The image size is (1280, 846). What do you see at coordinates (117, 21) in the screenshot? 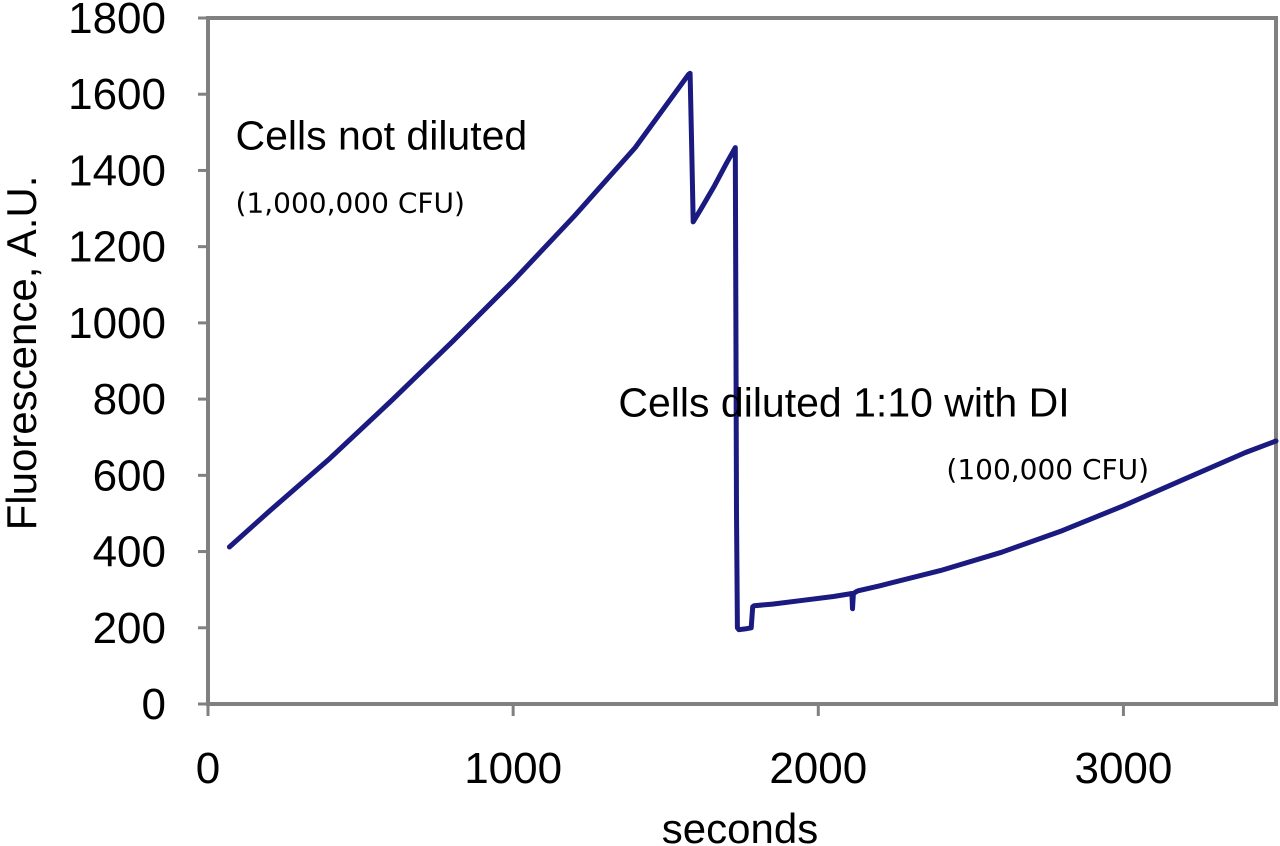
I see `y-tick-label: 1800` at bounding box center [117, 21].